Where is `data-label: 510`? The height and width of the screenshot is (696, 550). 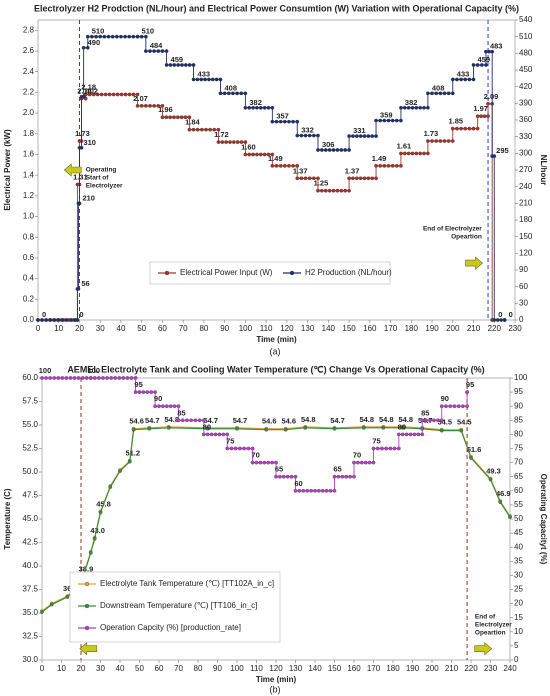
data-label: 510 is located at coordinates (148, 31).